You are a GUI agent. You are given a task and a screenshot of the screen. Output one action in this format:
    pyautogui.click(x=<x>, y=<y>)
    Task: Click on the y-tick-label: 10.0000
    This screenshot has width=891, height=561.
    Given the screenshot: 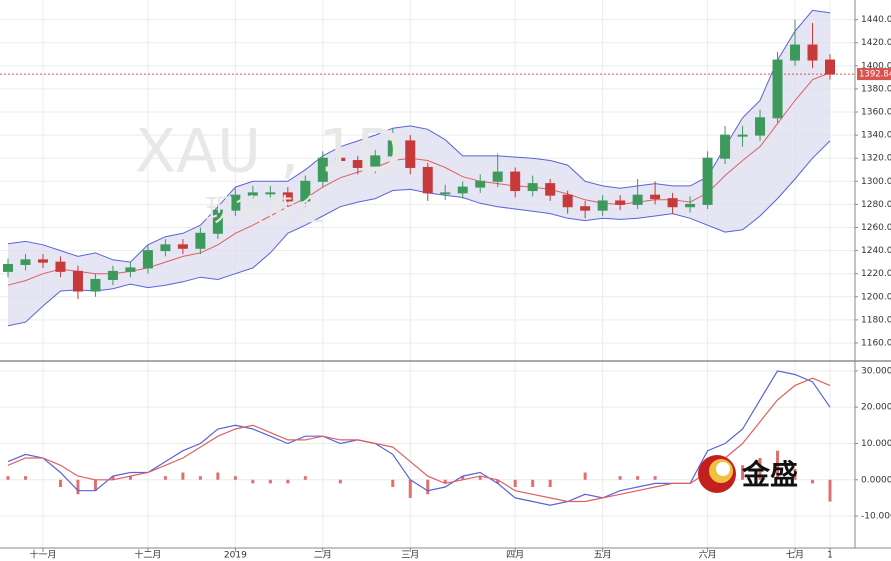 What is the action you would take?
    pyautogui.click(x=876, y=444)
    